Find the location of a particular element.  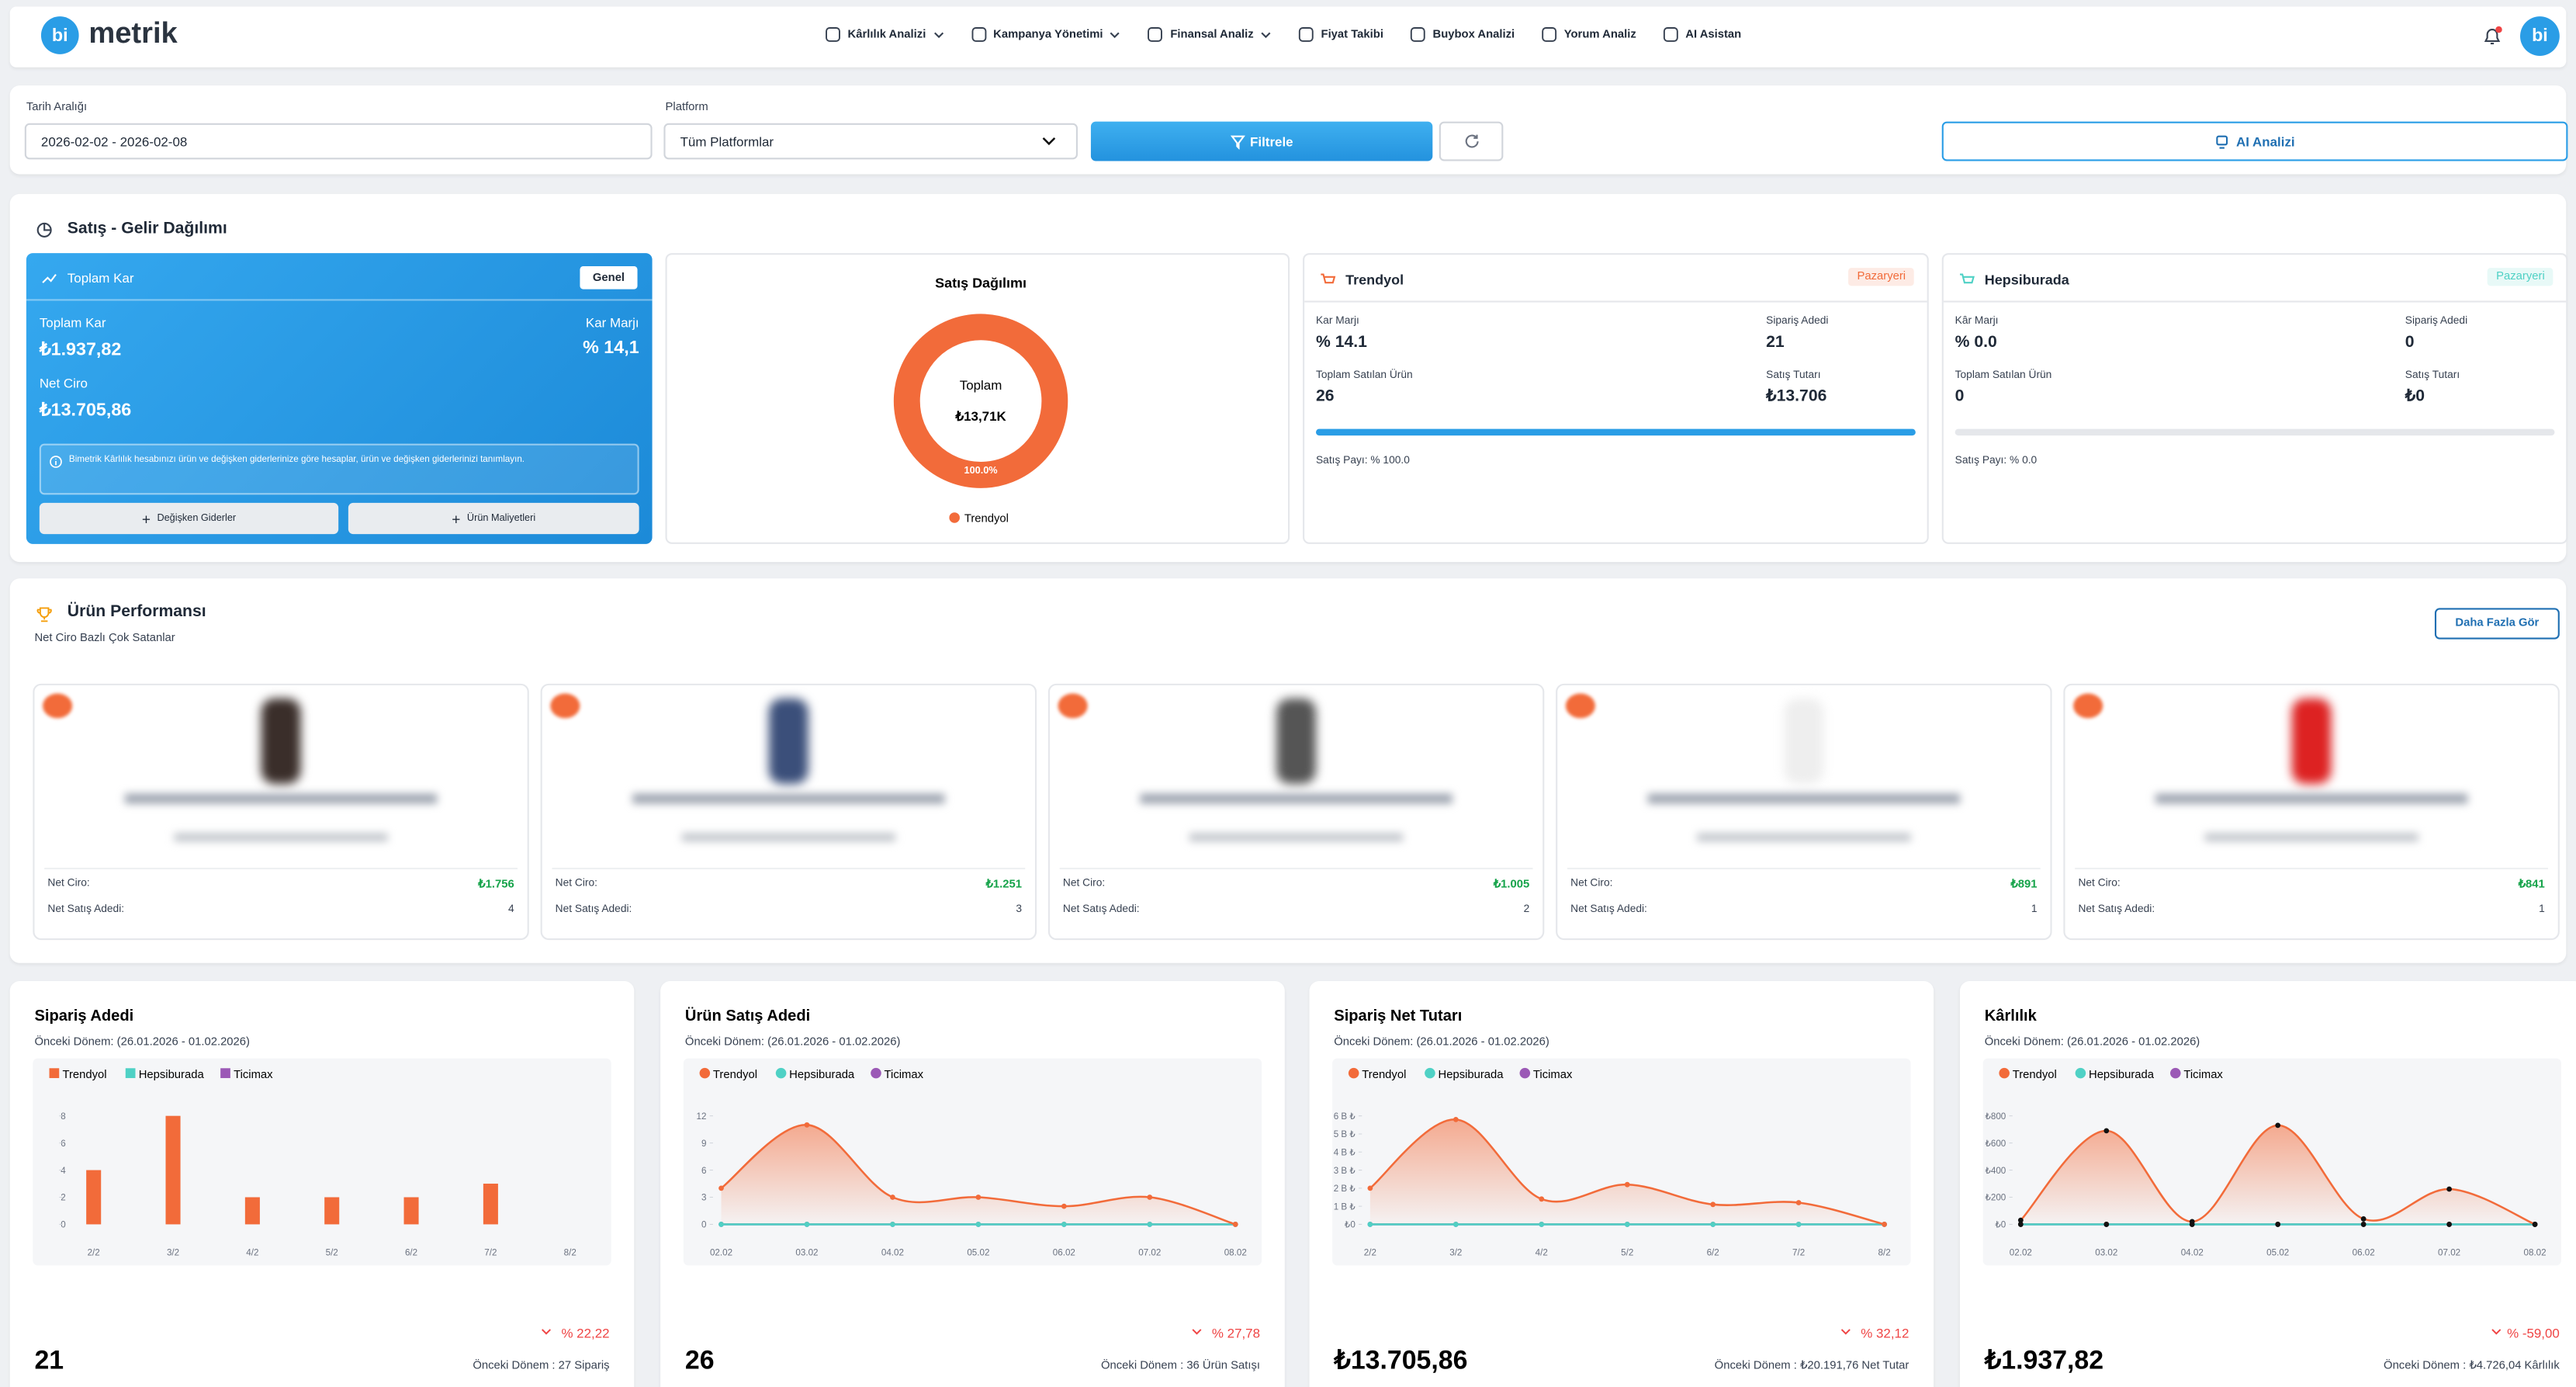

x-tick-label: 2/2 is located at coordinates (94, 1253).